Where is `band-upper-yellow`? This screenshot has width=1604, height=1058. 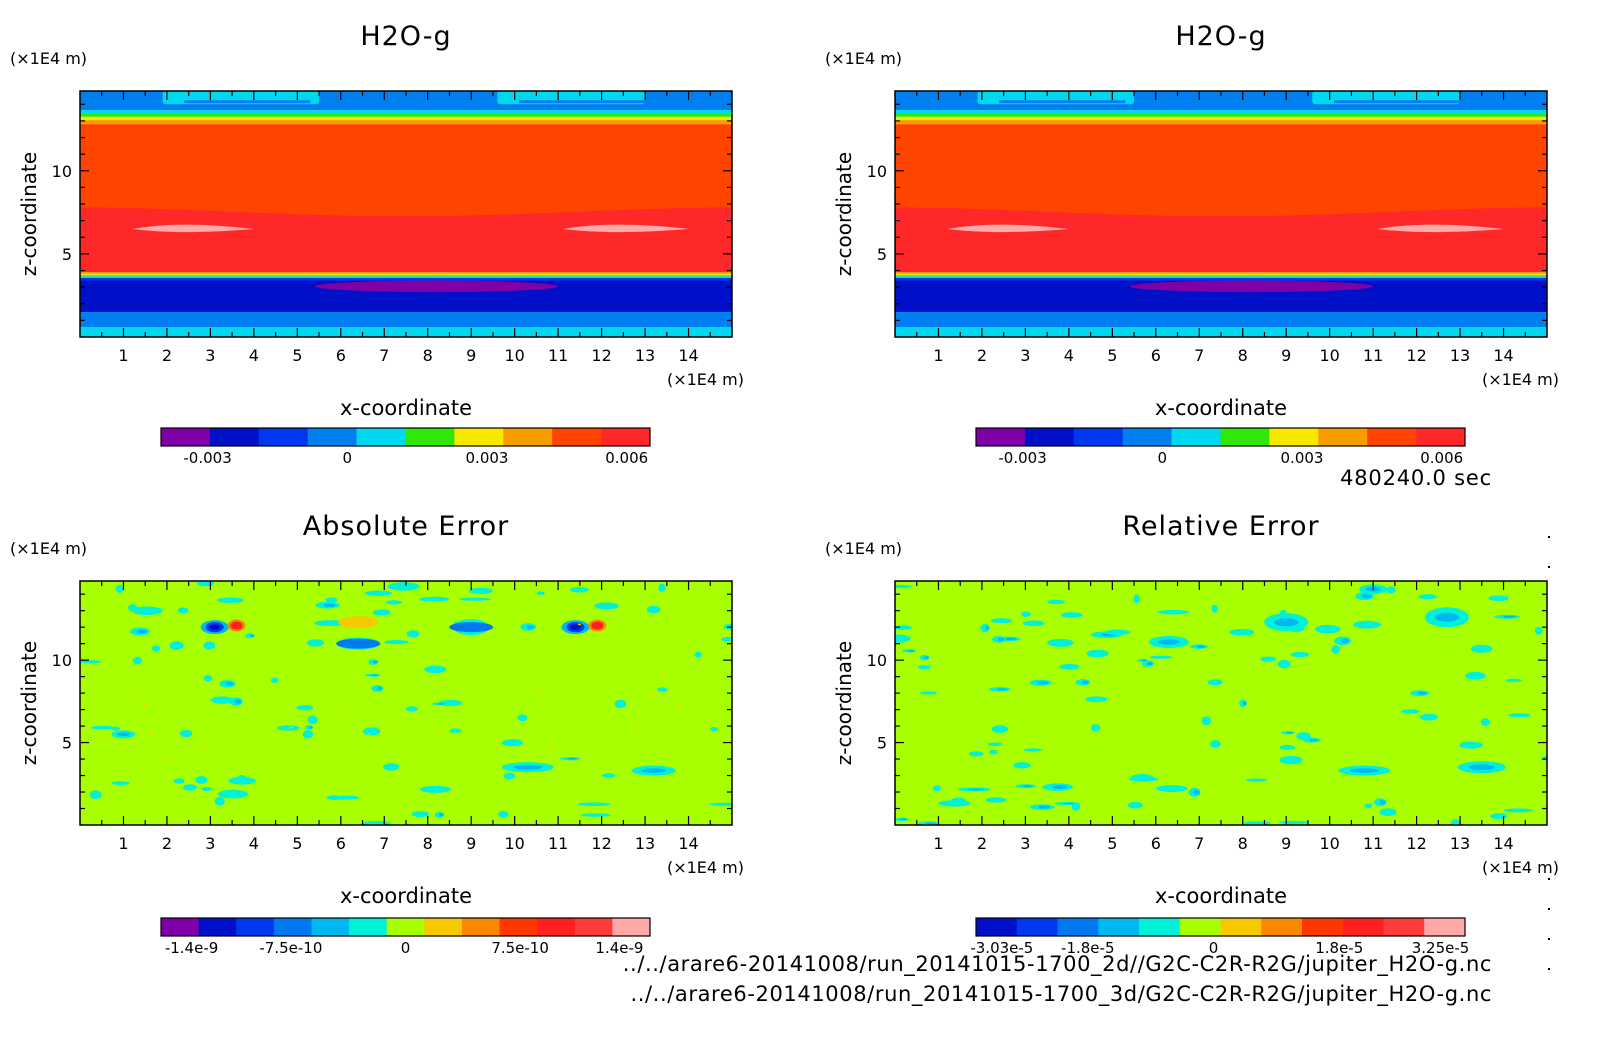
band-upper-yellow is located at coordinates (406, 118).